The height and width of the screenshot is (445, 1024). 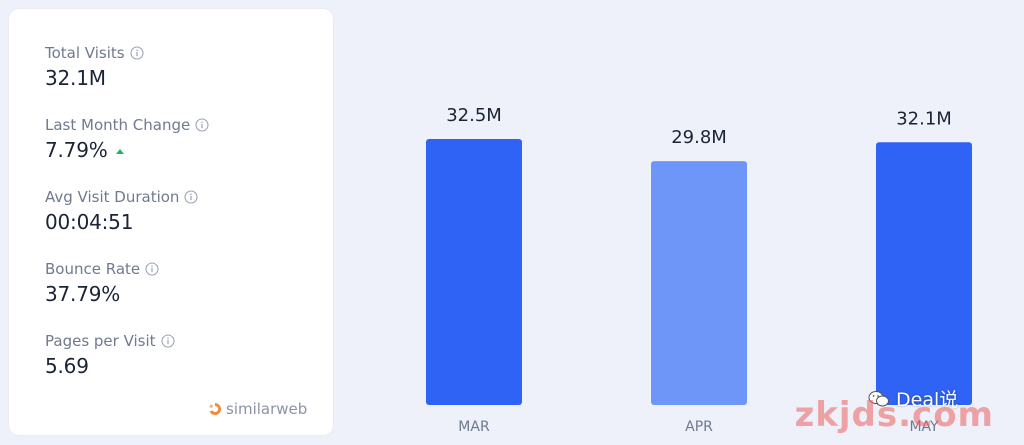 I want to click on bar-may, so click(x=924, y=273).